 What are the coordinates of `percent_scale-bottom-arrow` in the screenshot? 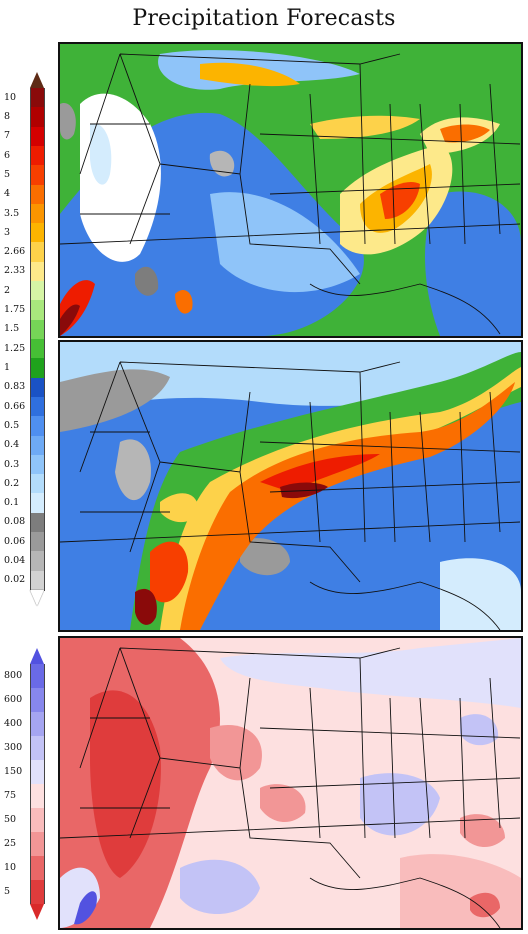 It's located at (37, 912).